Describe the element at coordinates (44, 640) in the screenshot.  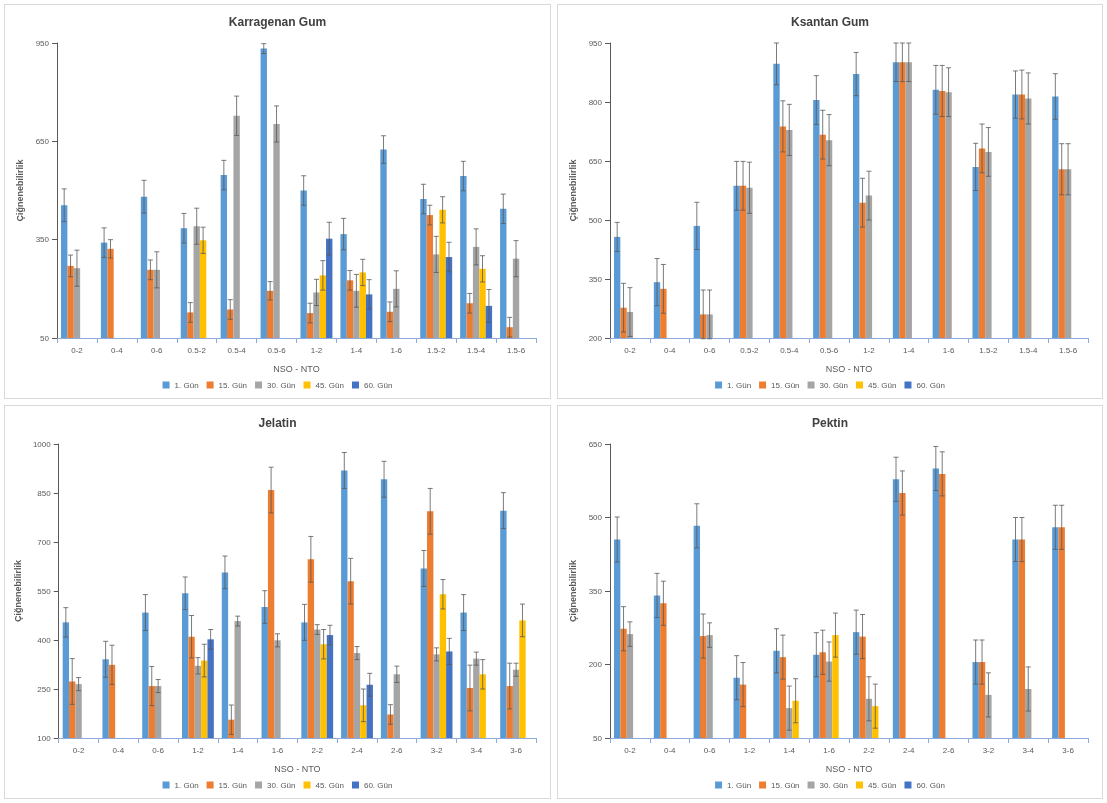
I see `y-tick-label: 400` at that location.